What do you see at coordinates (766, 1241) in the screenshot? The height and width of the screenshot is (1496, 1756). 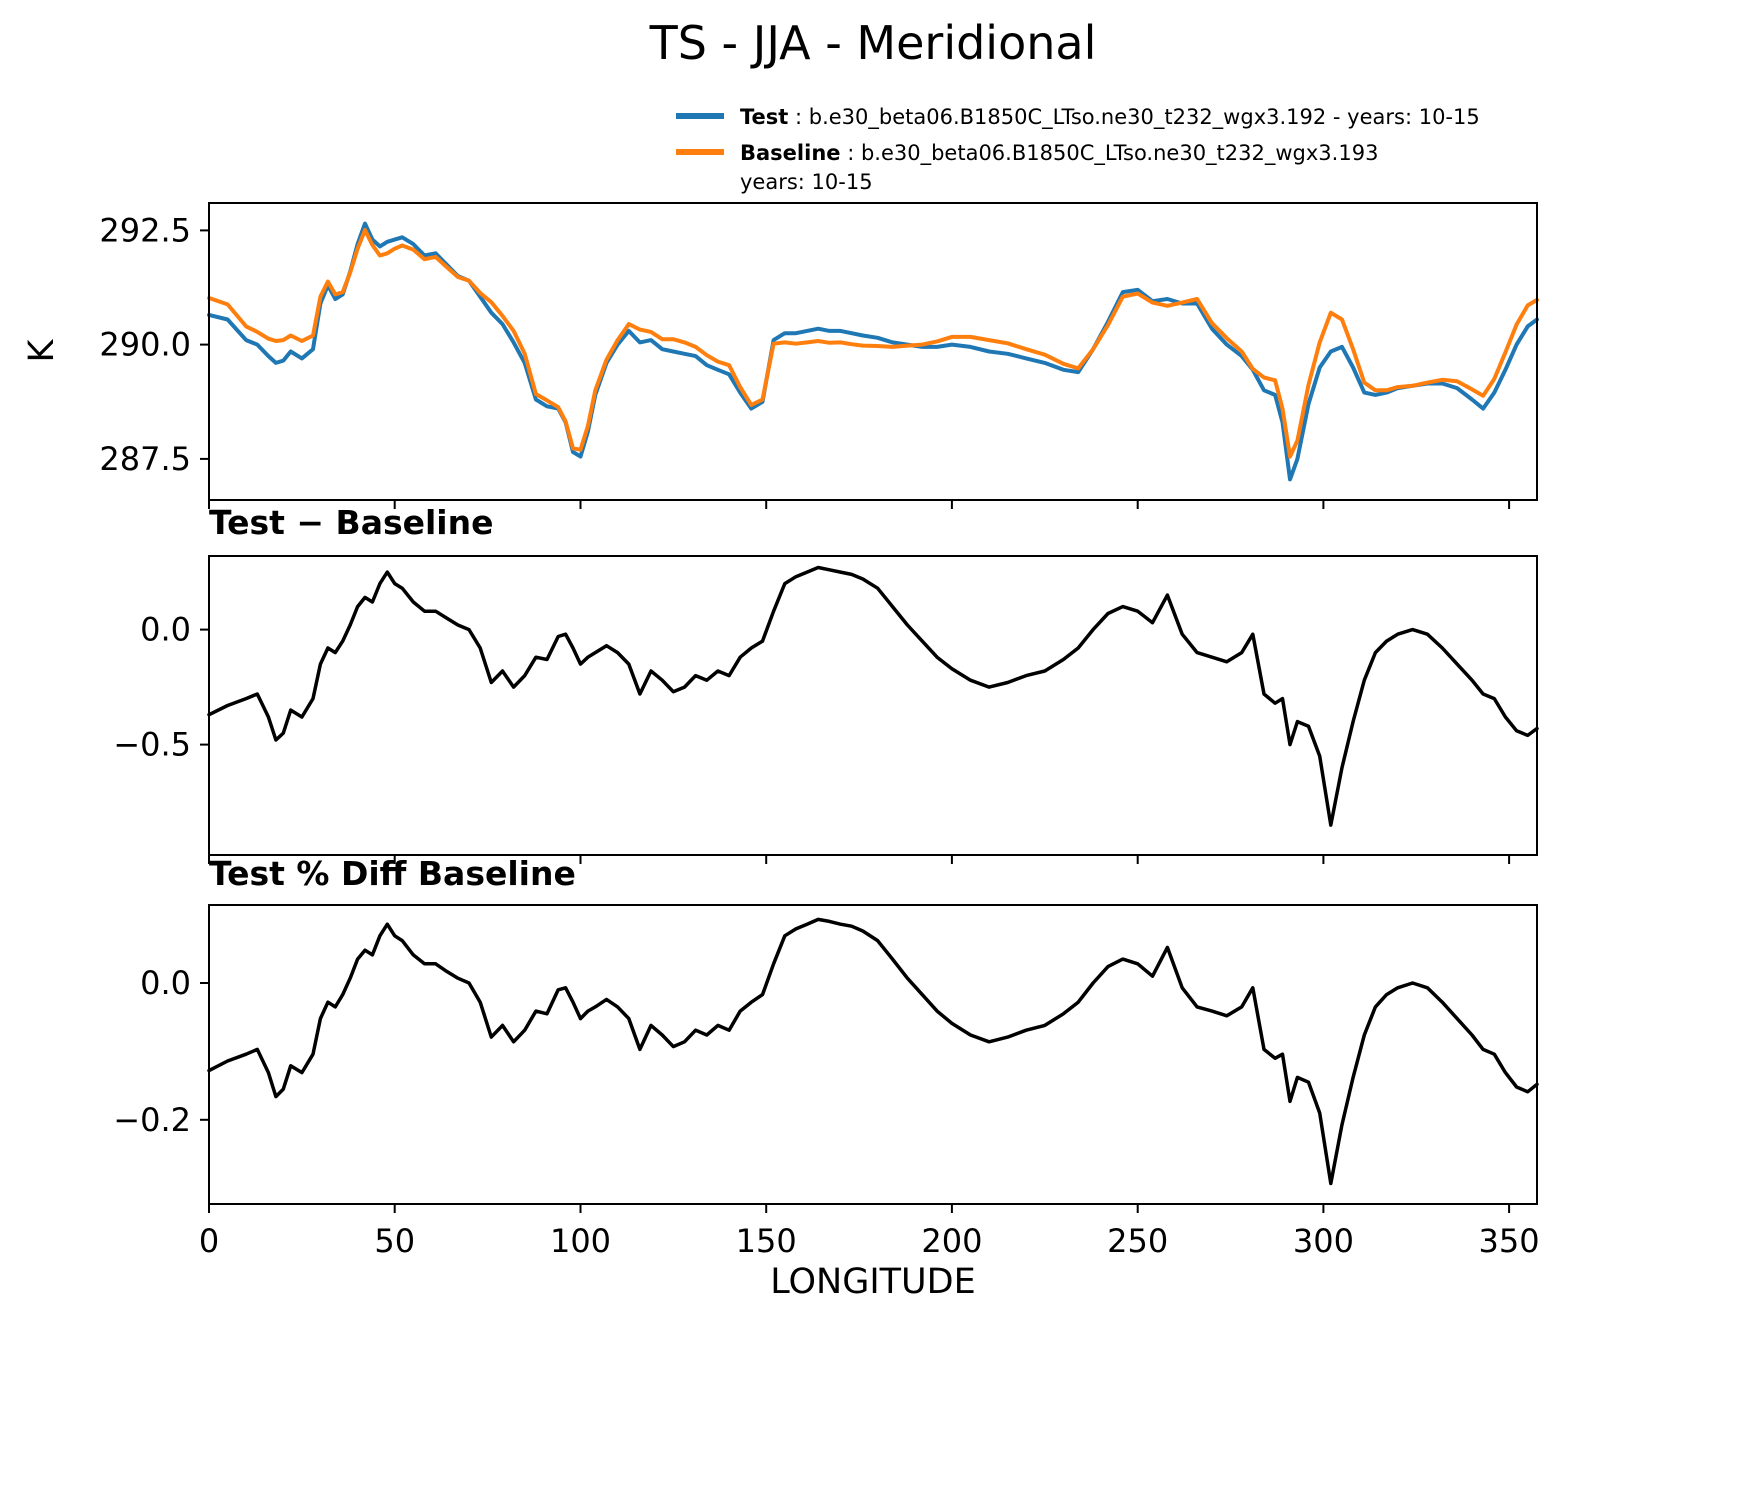 I see `svg-text: 150` at bounding box center [766, 1241].